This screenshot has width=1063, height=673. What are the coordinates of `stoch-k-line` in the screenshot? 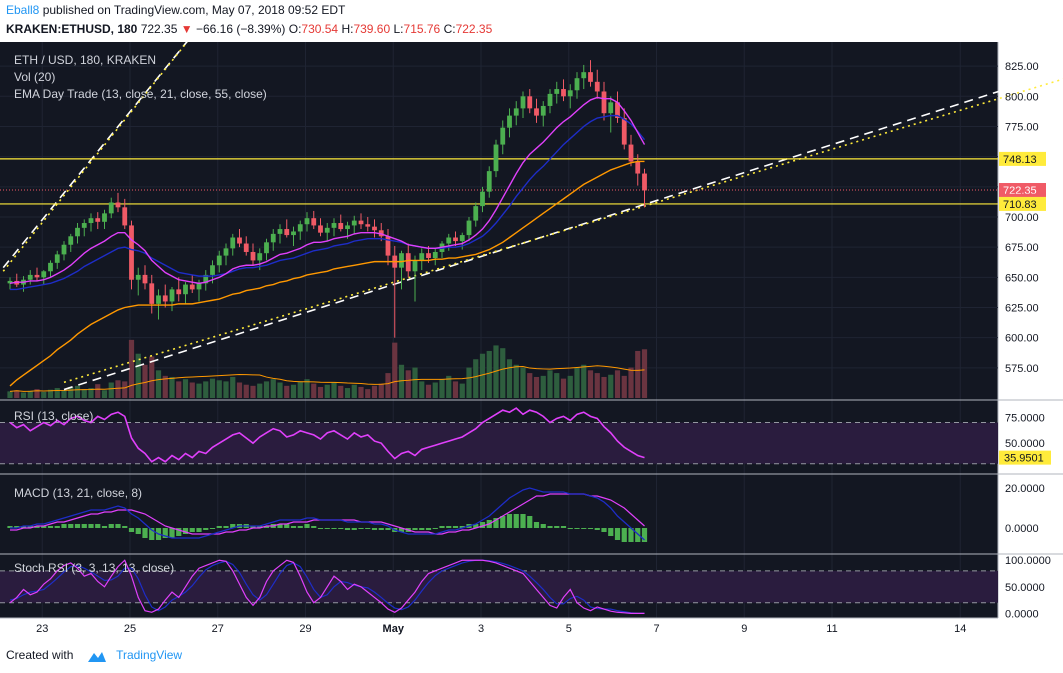 It's located at (327, 586).